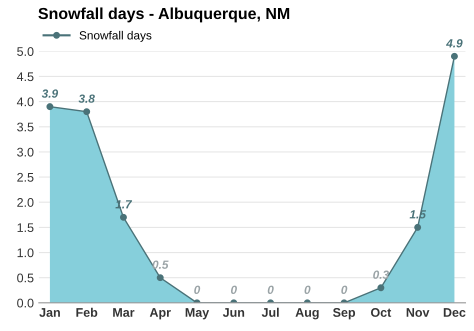 Image resolution: width=474 pixels, height=331 pixels. Describe the element at coordinates (25, 51) in the screenshot. I see `y-tick-label: 5.0` at that location.